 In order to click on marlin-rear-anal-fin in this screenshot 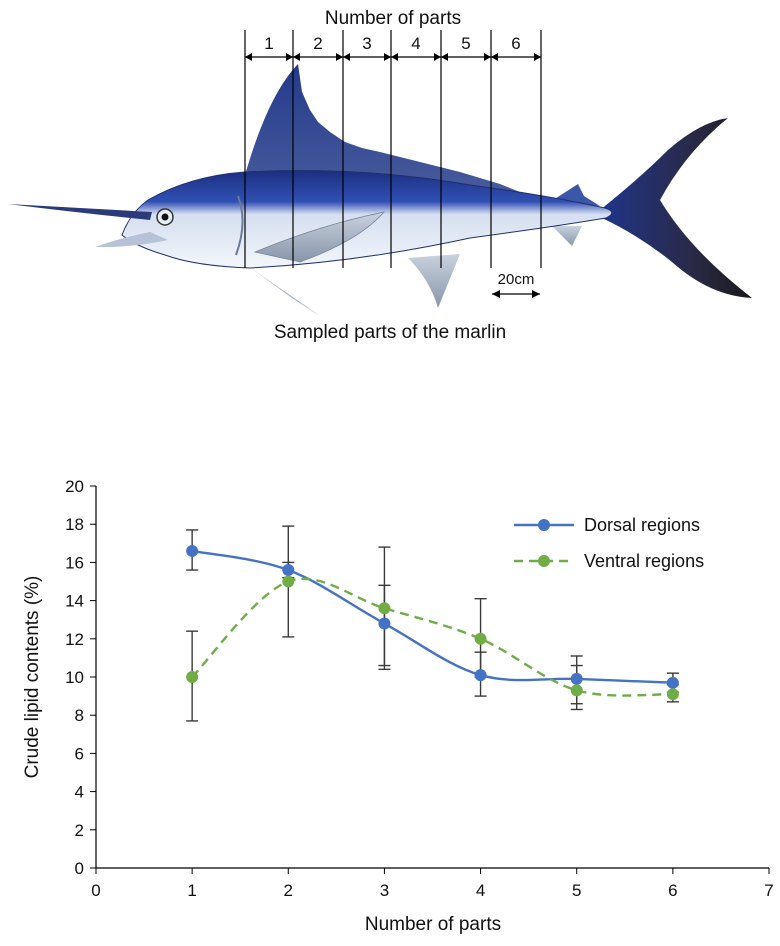, I will do `click(567, 236)`.